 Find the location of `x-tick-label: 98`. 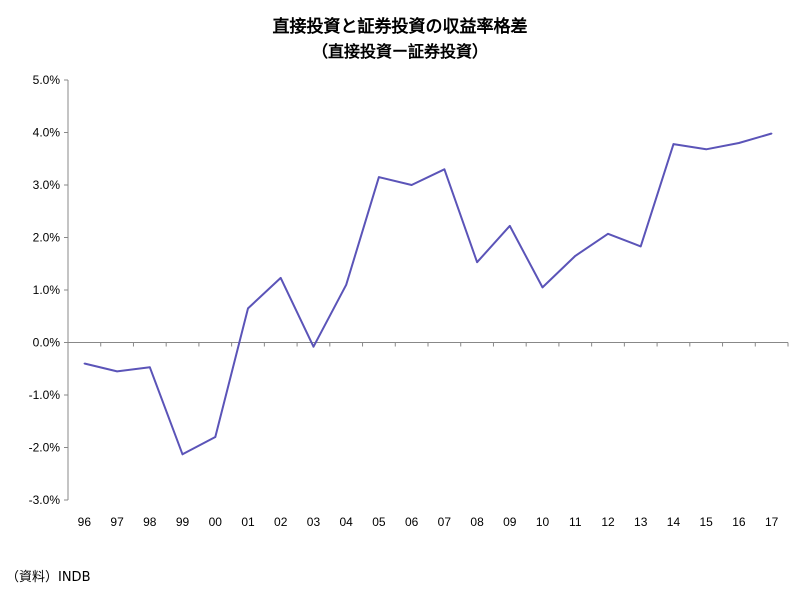

x-tick-label: 98 is located at coordinates (150, 522).